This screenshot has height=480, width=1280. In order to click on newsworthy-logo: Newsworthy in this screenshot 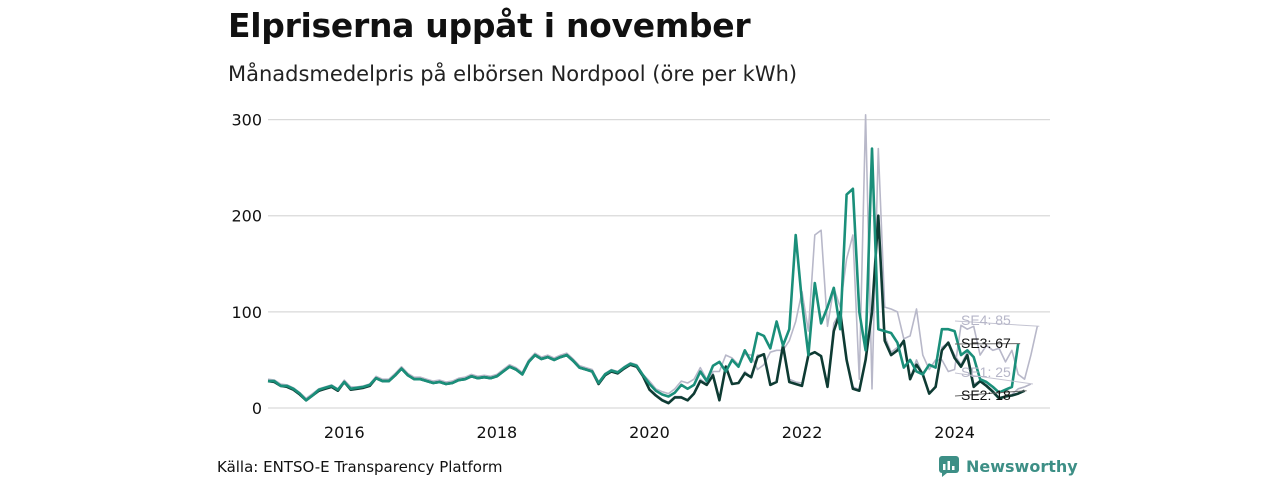, I will do `click(1008, 466)`.